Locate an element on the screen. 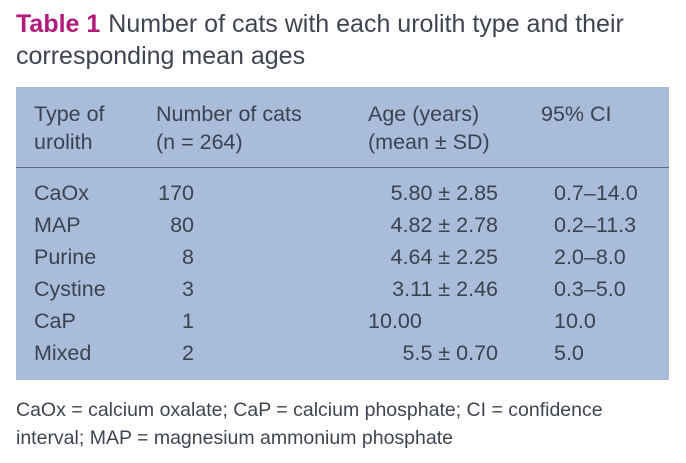 The width and height of the screenshot is (686, 463). cell-count: 1 is located at coordinates (188, 321).